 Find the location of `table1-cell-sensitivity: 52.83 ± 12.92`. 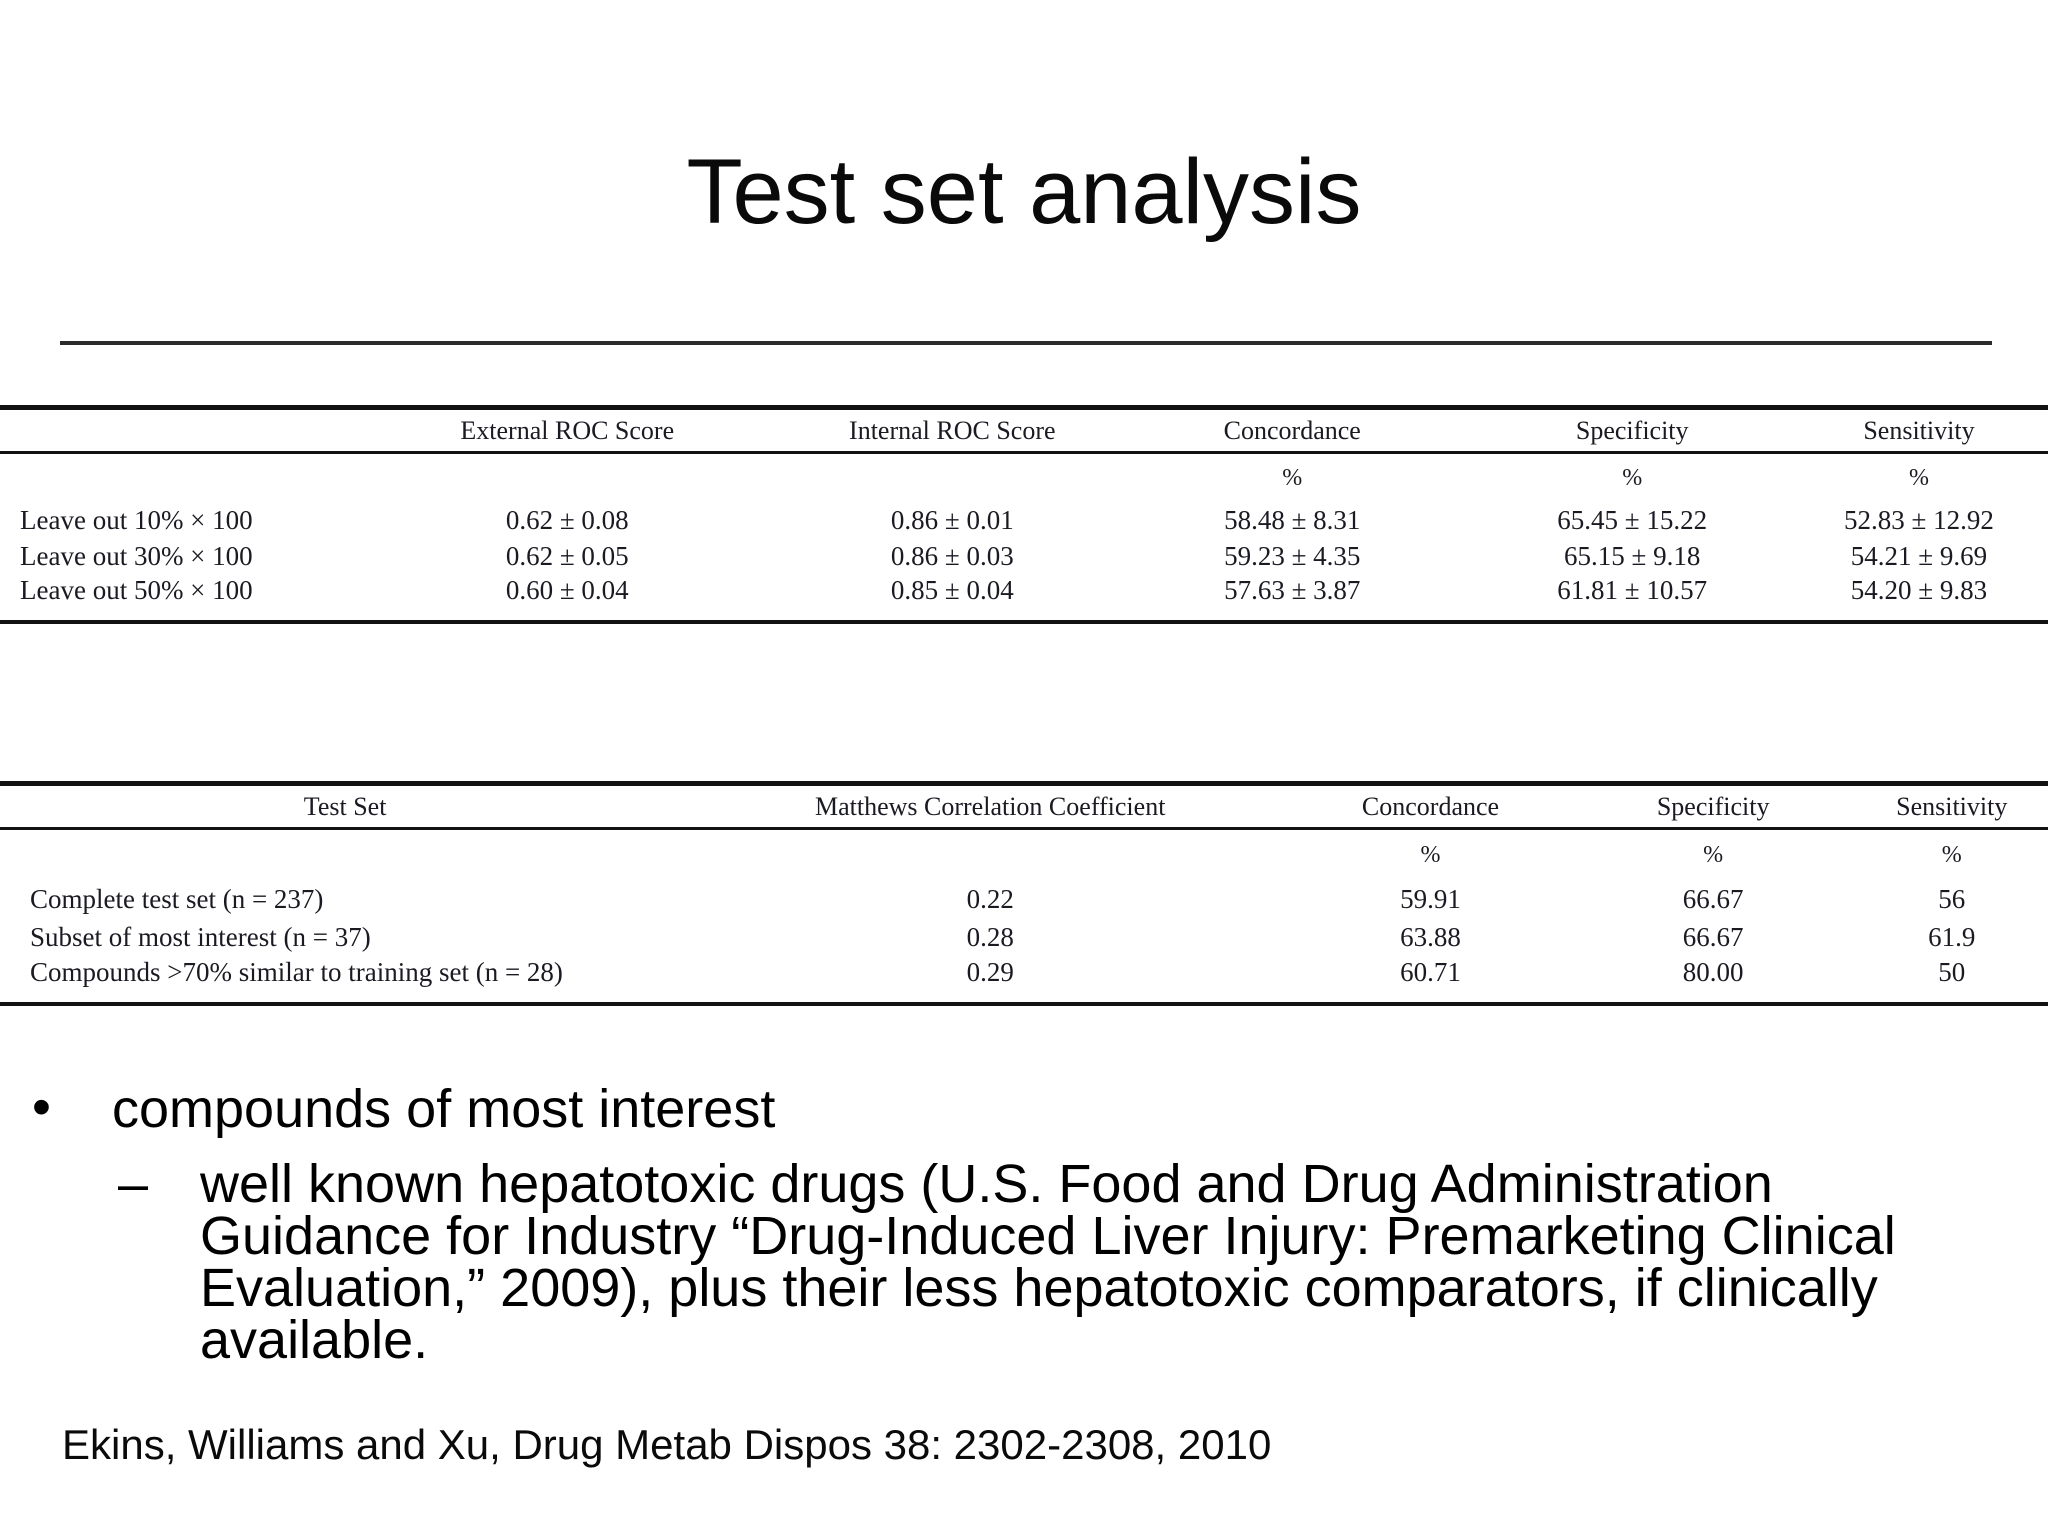

table1-cell-sensitivity: 52.83 ± 12.92 is located at coordinates (1919, 520).